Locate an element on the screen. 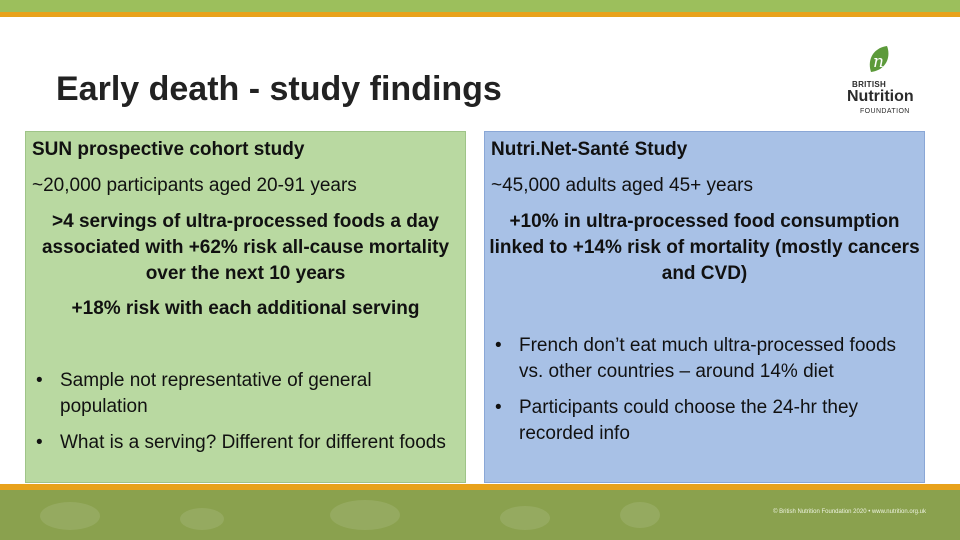  logo-mark-letter: n is located at coordinates (878, 62).